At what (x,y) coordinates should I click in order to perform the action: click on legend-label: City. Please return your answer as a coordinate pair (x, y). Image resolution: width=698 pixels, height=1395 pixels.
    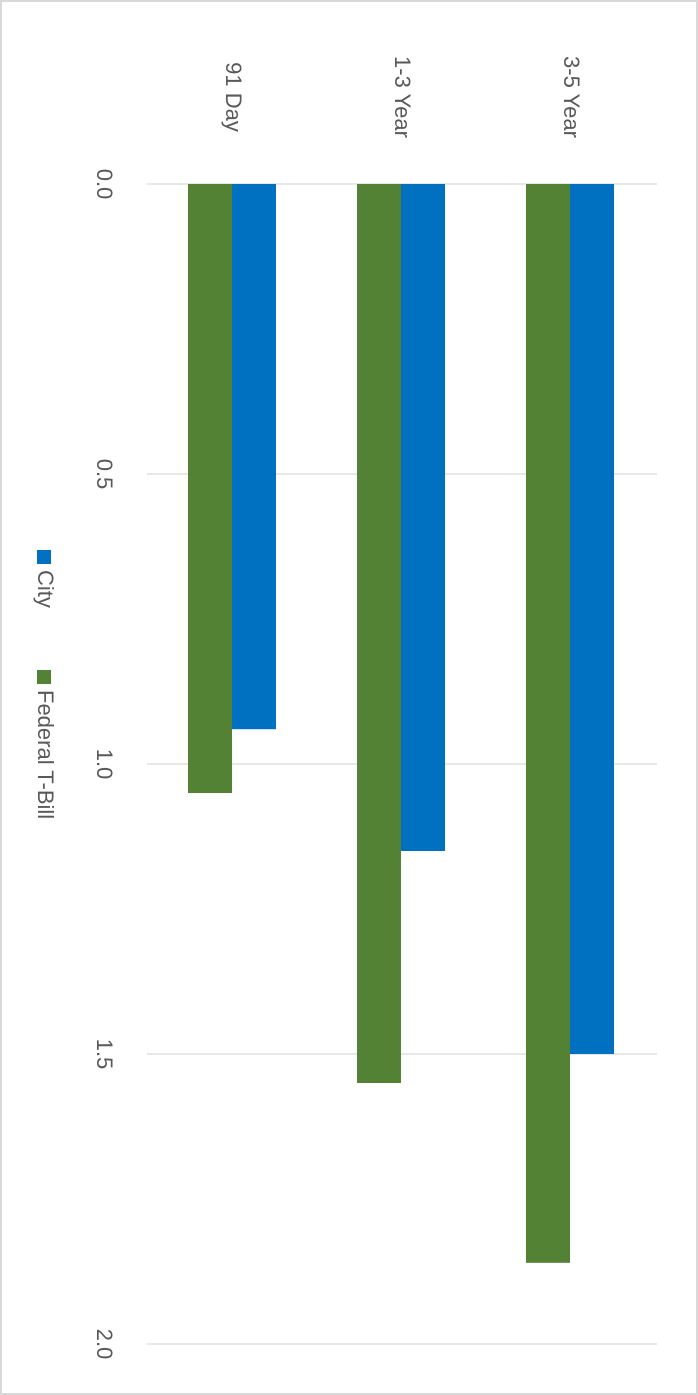
    Looking at the image, I should click on (45, 589).